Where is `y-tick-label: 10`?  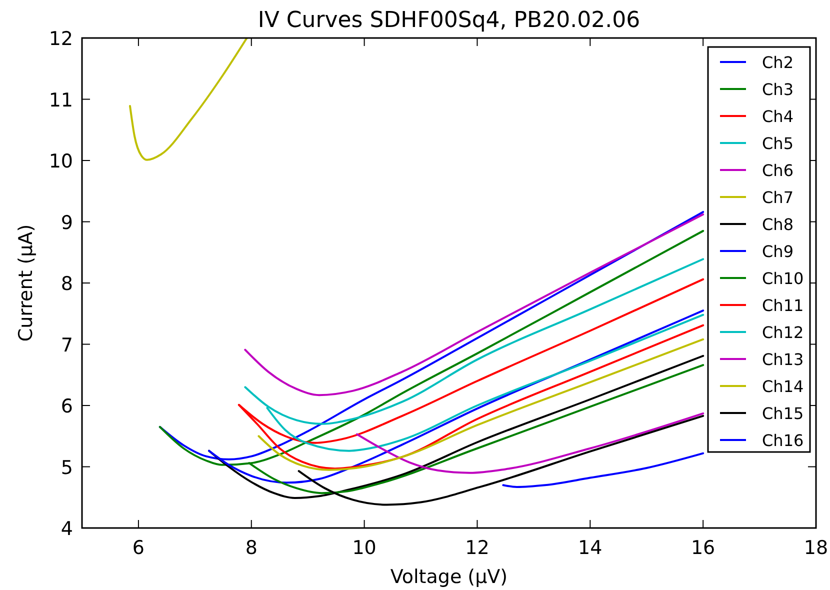 y-tick-label: 10 is located at coordinates (60, 161).